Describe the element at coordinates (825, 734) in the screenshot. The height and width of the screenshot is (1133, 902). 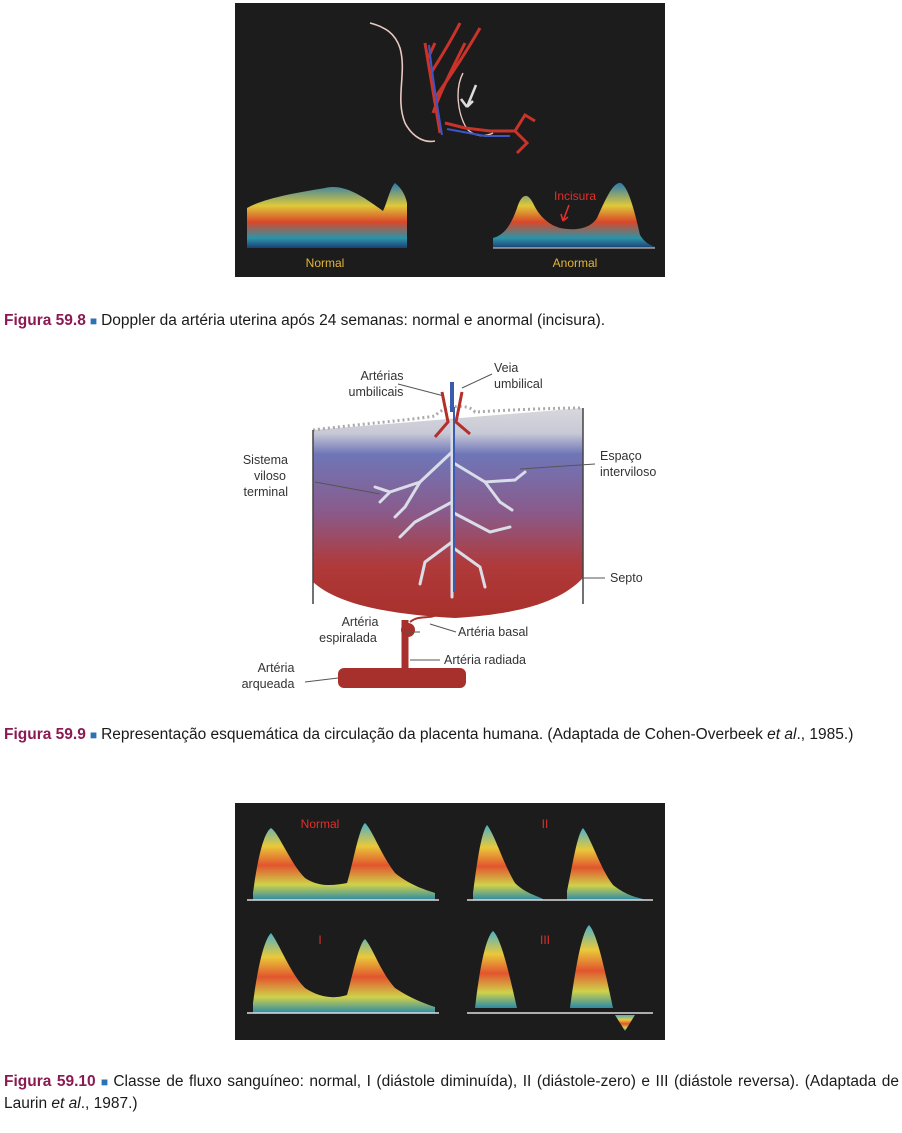
I see `caption-text-end: ., 1985.)` at that location.